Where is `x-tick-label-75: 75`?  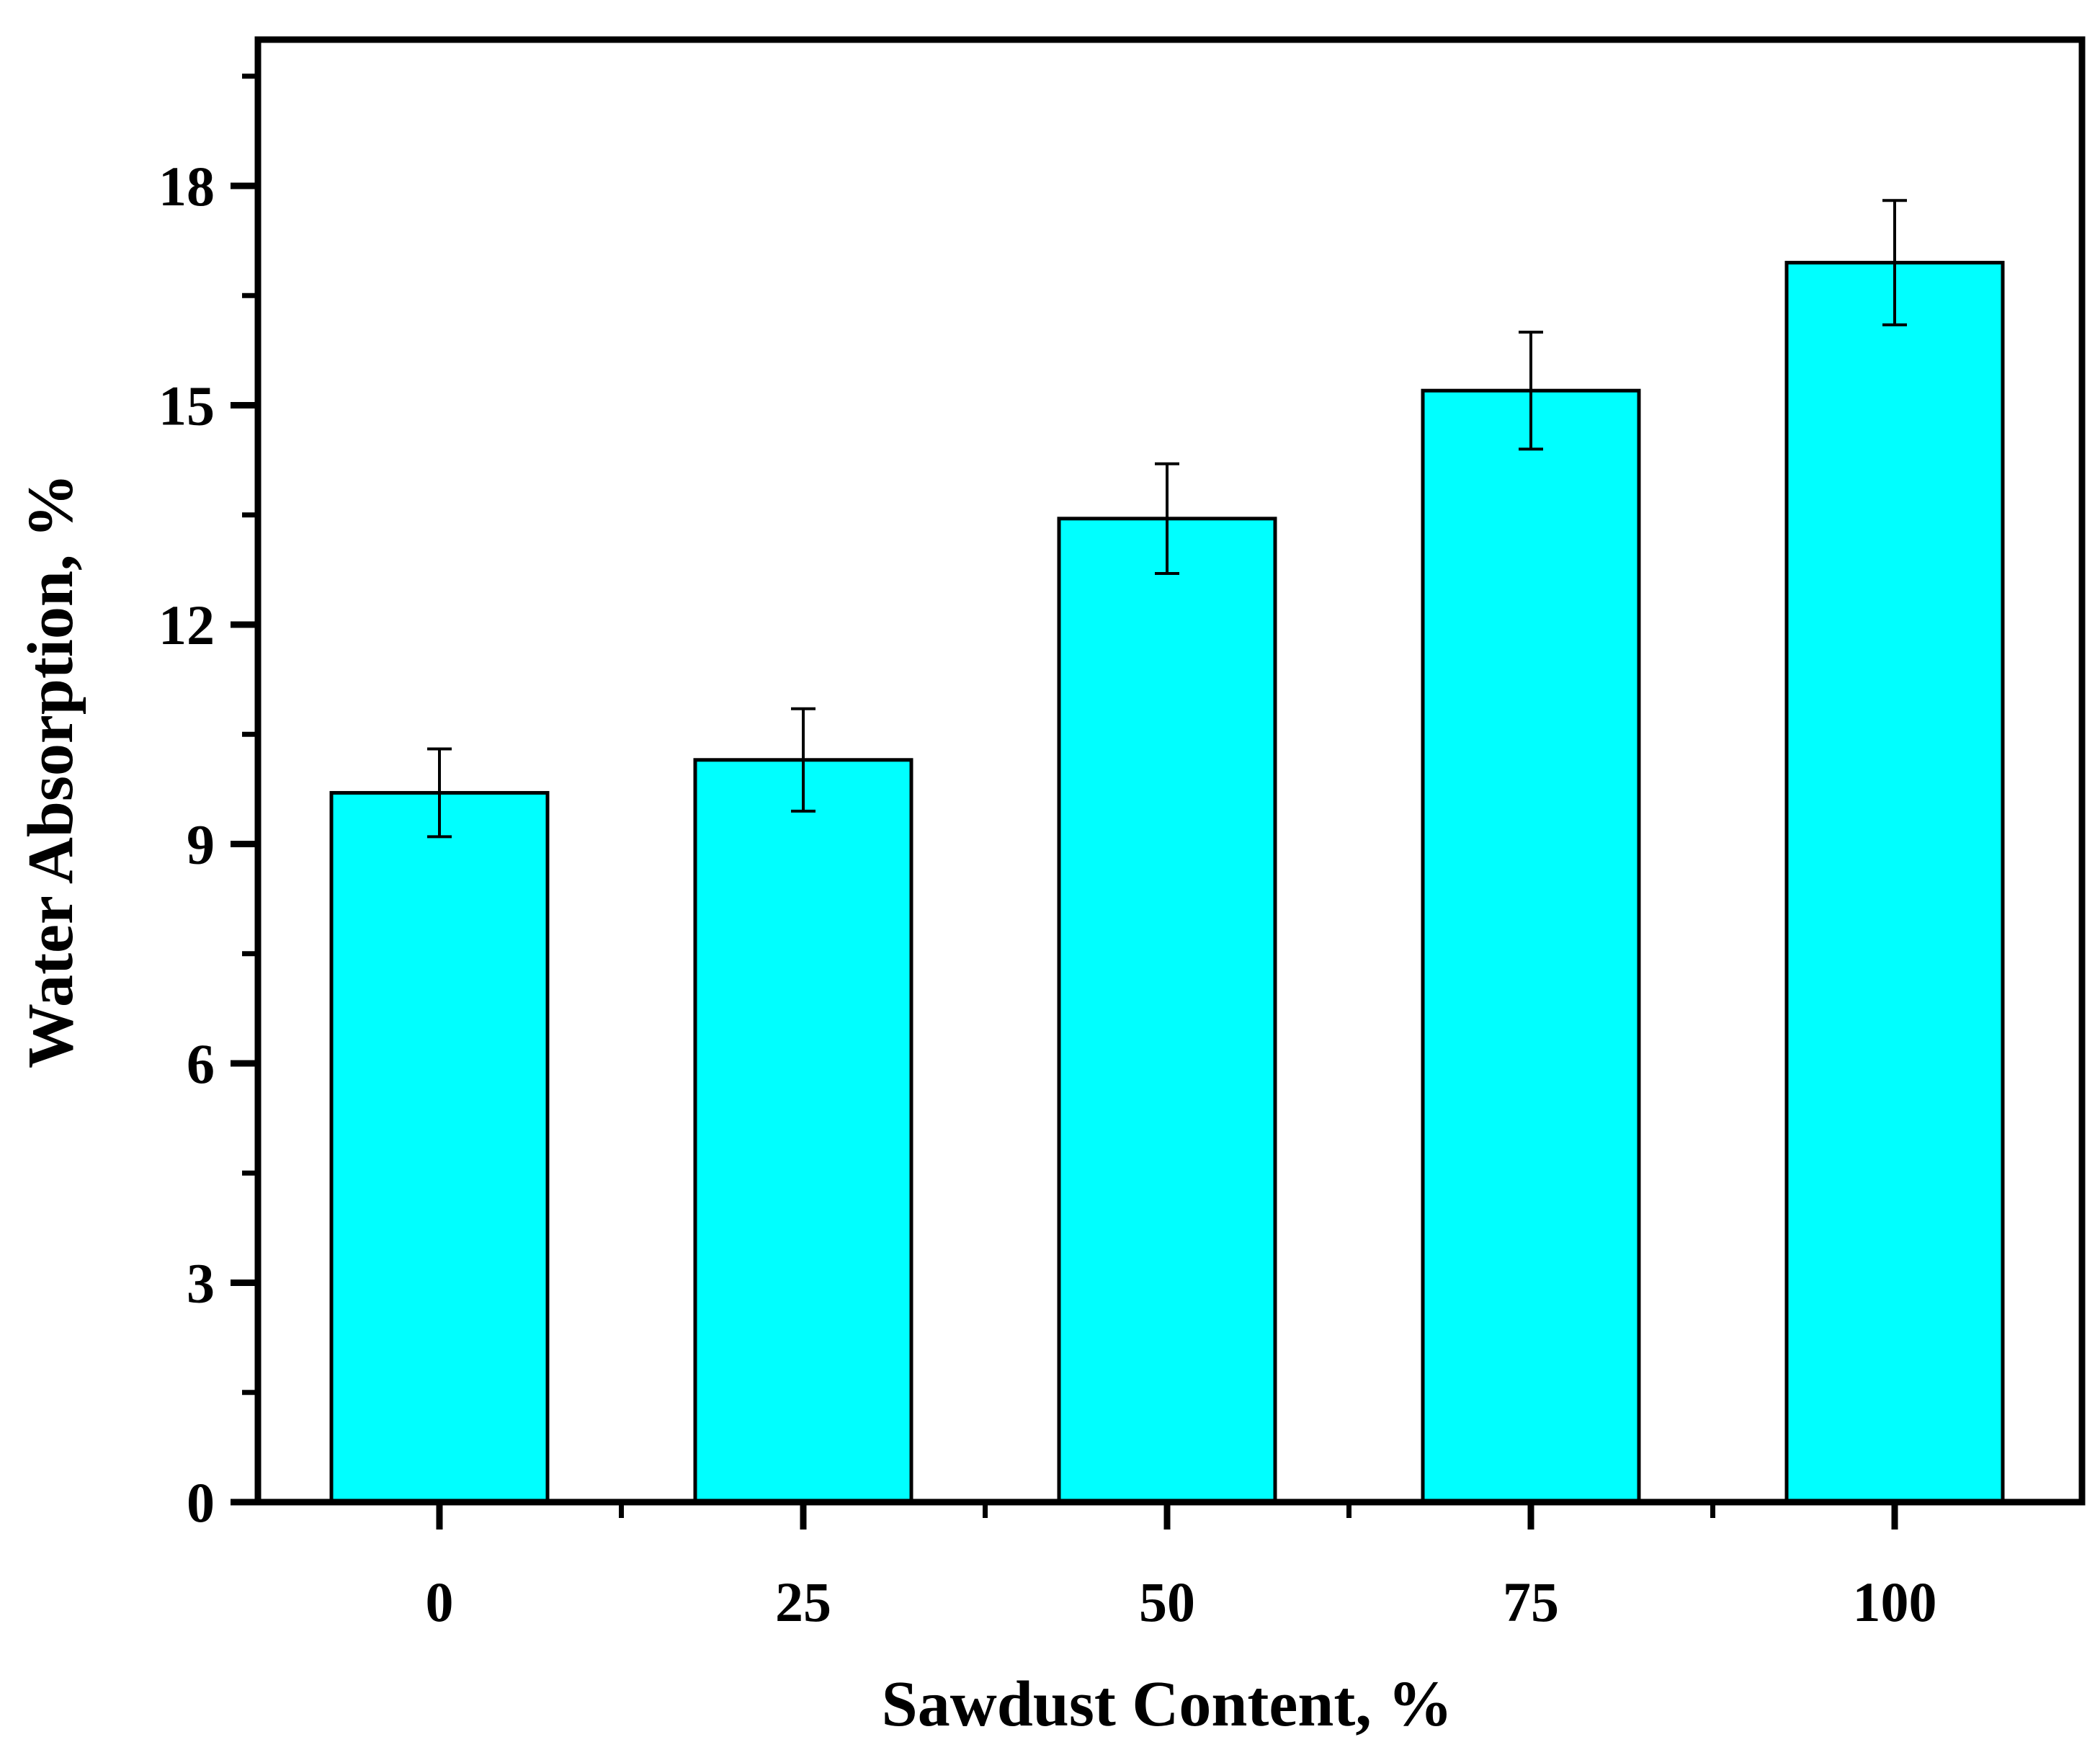 x-tick-label-75: 75 is located at coordinates (1531, 1602).